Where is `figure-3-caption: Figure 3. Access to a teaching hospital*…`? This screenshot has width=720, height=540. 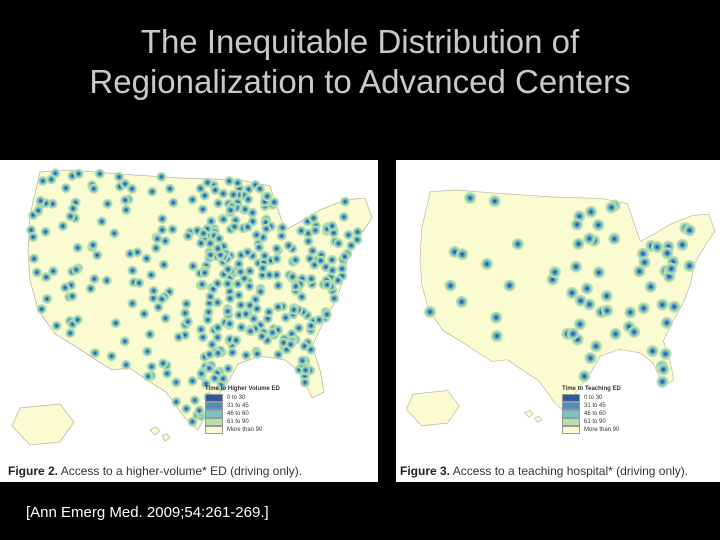 figure-3-caption: Figure 3. Access to a teaching hospital*… is located at coordinates (544, 471).